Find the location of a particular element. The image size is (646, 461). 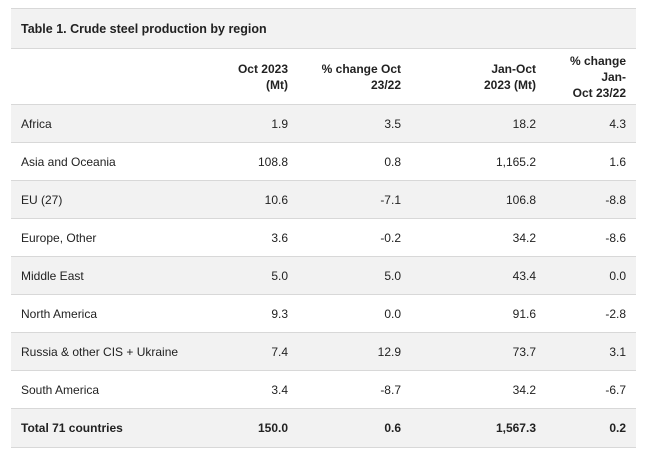

table-row: Middle East 5.0 5.0 43.4 0.0 is located at coordinates (324, 275).